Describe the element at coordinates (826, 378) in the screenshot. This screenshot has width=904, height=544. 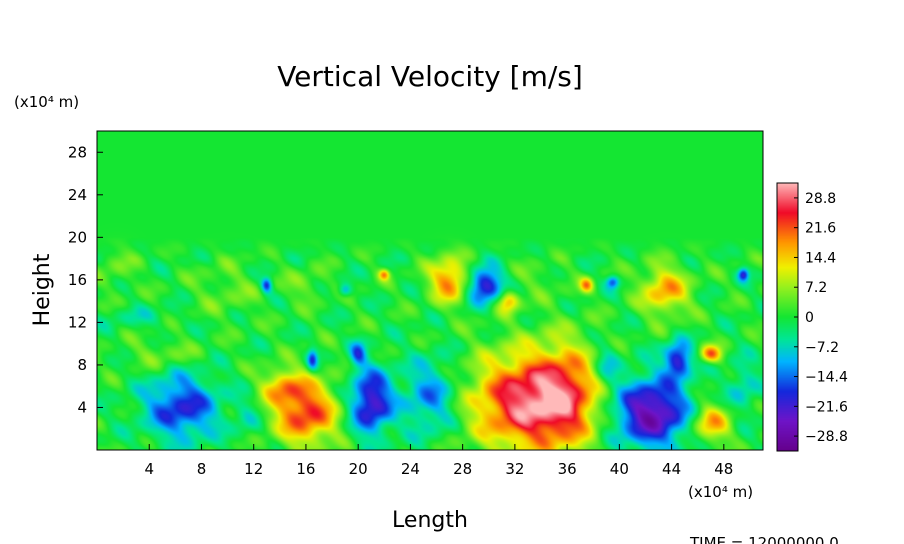
I see `colorbar-label: −14.4` at that location.